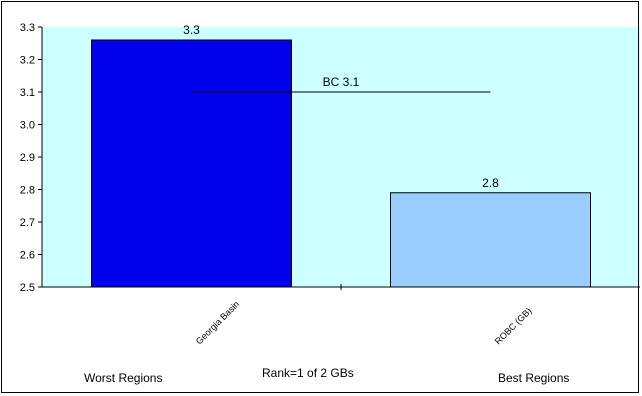  I want to click on y-tick-label: 2.6, so click(27, 256).